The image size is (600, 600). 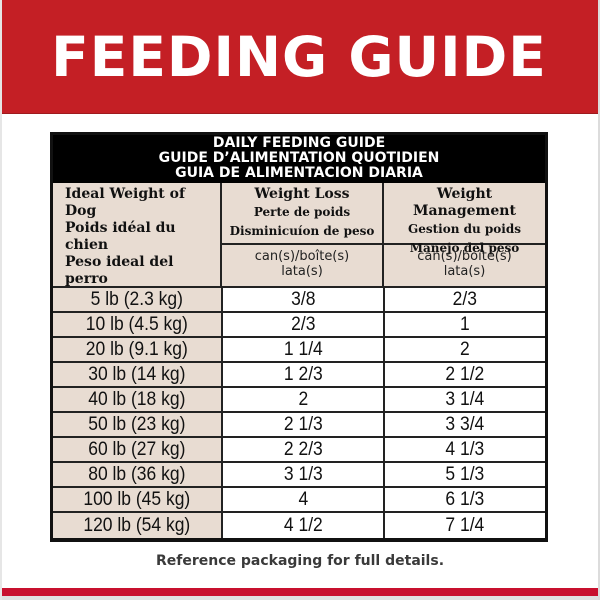 I want to click on weight-cell: 20 lb (9.1 kg), so click(x=138, y=349).